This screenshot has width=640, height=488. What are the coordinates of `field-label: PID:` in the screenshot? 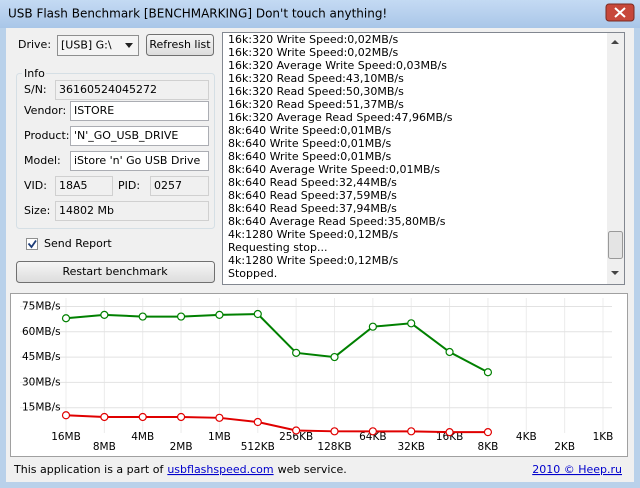 It's located at (129, 185).